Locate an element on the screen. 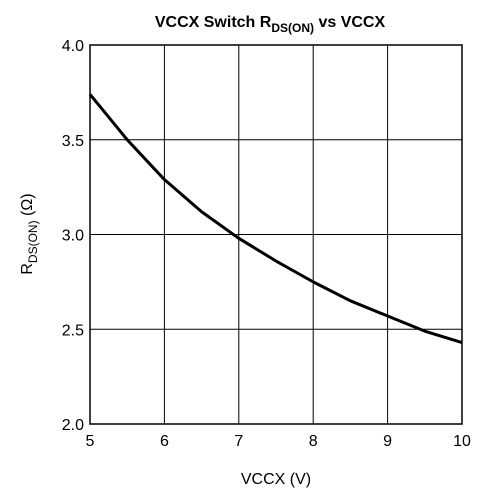 The height and width of the screenshot is (494, 477). y-tick-label: 2.0 is located at coordinates (73, 425).